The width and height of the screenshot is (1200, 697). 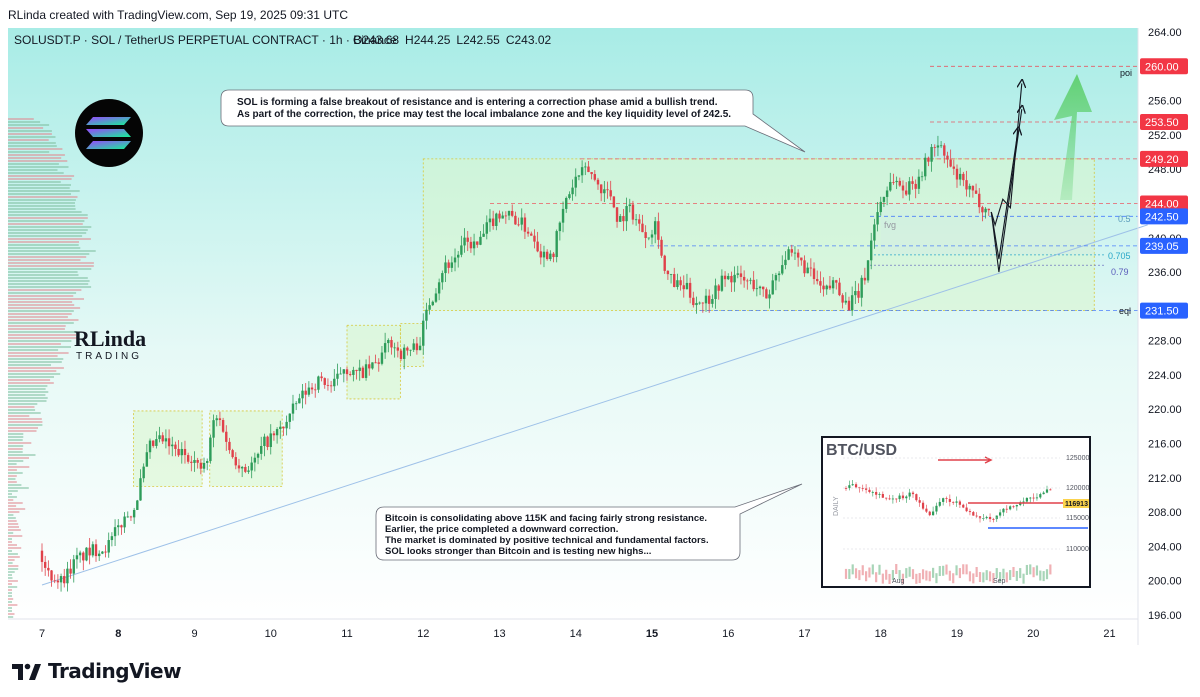 I want to click on volume-profile, so click(x=52, y=368).